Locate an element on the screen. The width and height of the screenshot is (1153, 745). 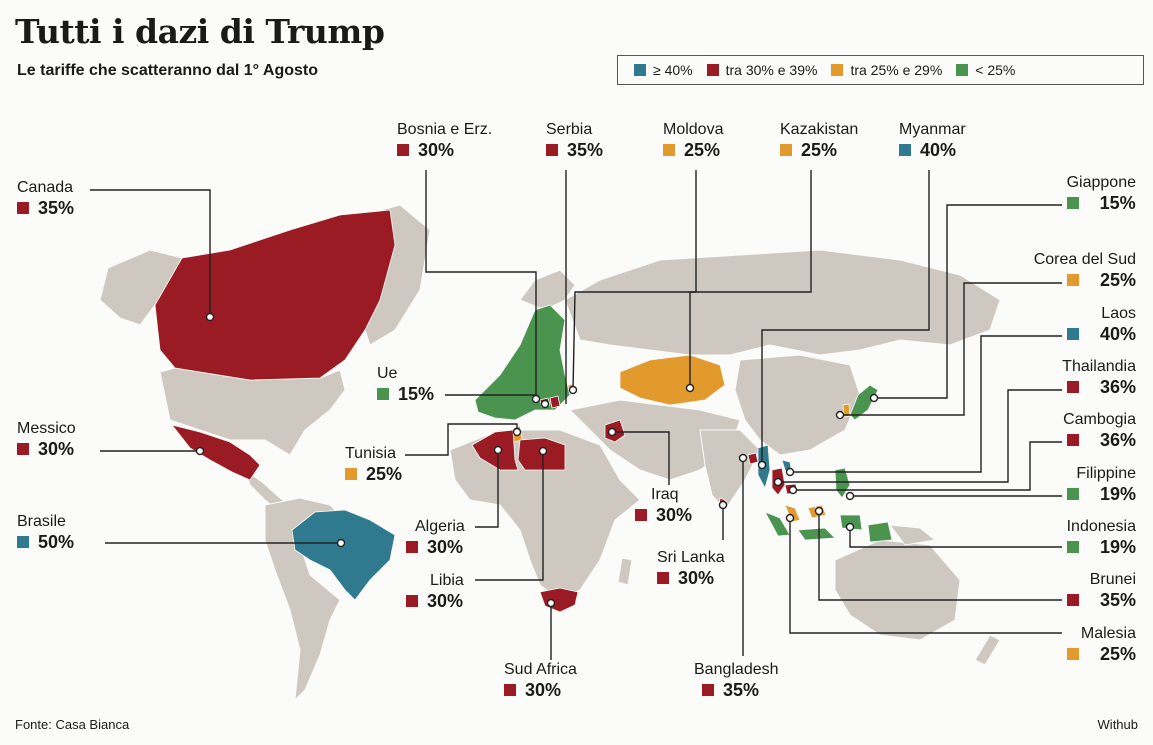
source-note: Fonte: Casa Bianca is located at coordinates (72, 724).